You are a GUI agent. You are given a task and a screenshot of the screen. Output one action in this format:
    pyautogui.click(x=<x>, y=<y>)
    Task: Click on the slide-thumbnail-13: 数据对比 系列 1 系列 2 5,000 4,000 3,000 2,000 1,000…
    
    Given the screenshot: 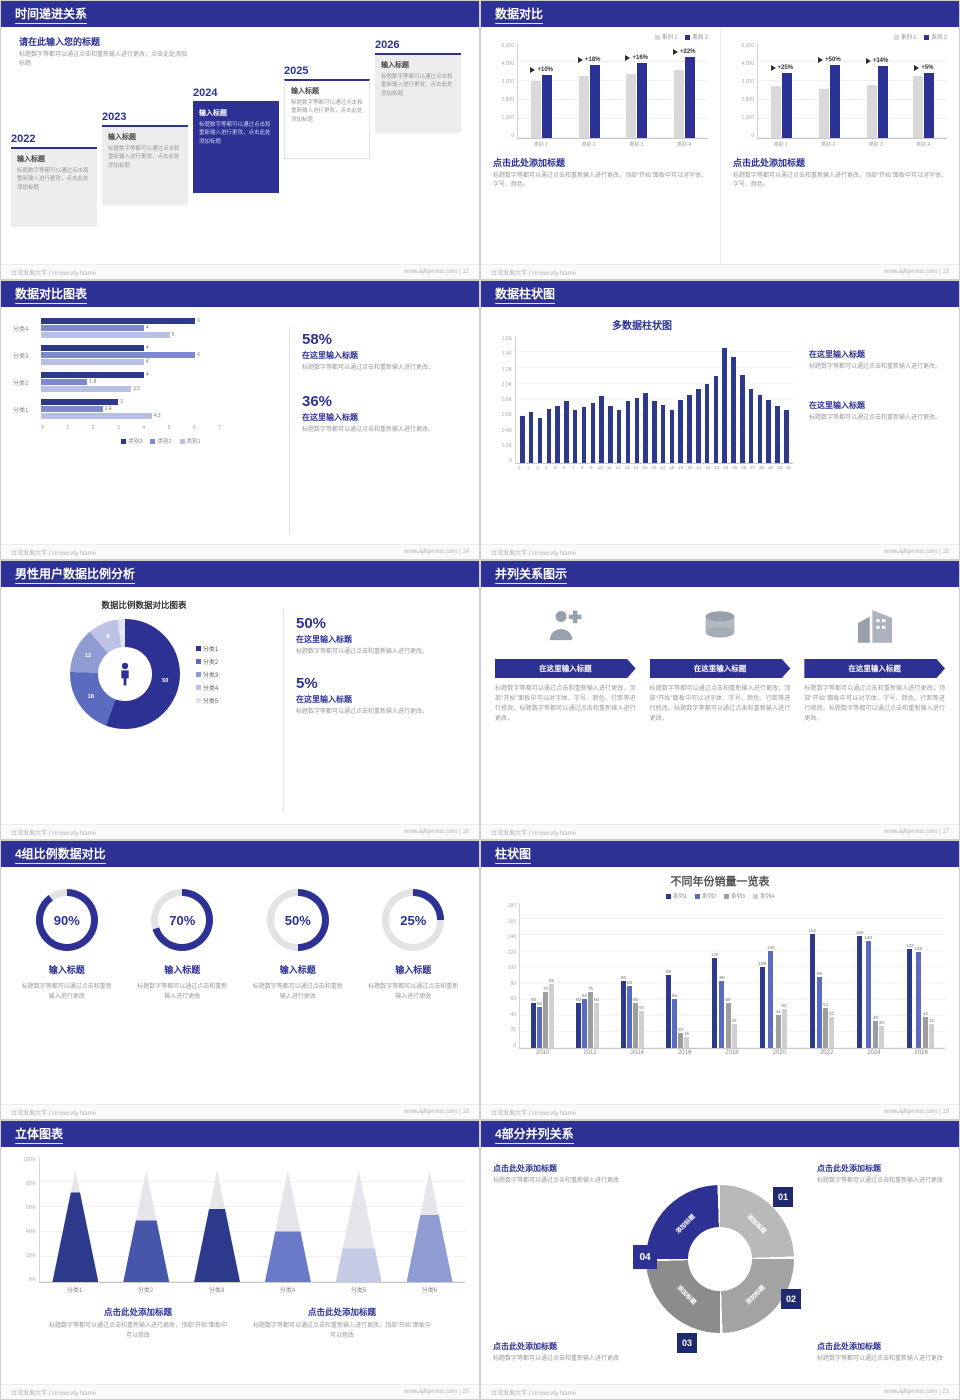 What is the action you would take?
    pyautogui.click(x=720, y=140)
    